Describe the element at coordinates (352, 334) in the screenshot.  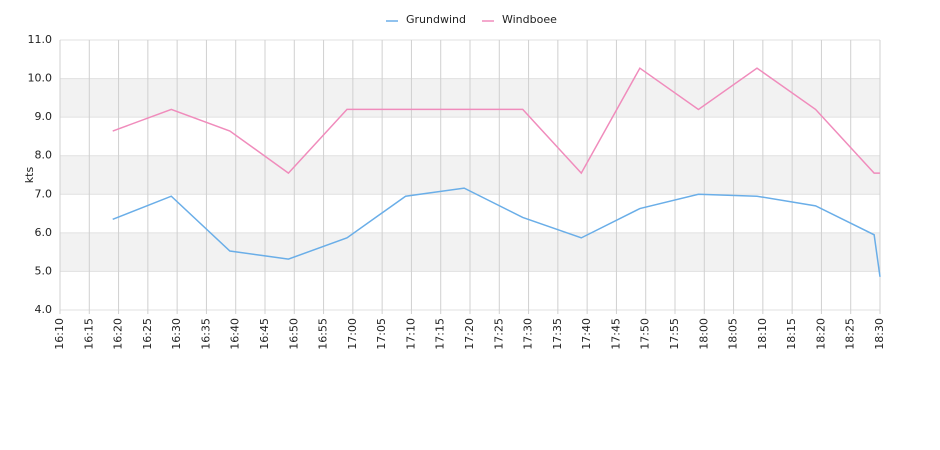
I see `x-tick-label: 17:00` at that location.